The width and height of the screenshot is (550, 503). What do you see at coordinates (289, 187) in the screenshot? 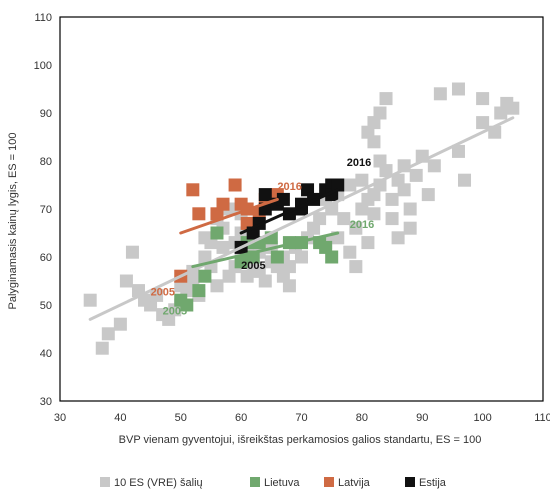
I see `annotation-latvija-2016: 2016` at bounding box center [289, 187].